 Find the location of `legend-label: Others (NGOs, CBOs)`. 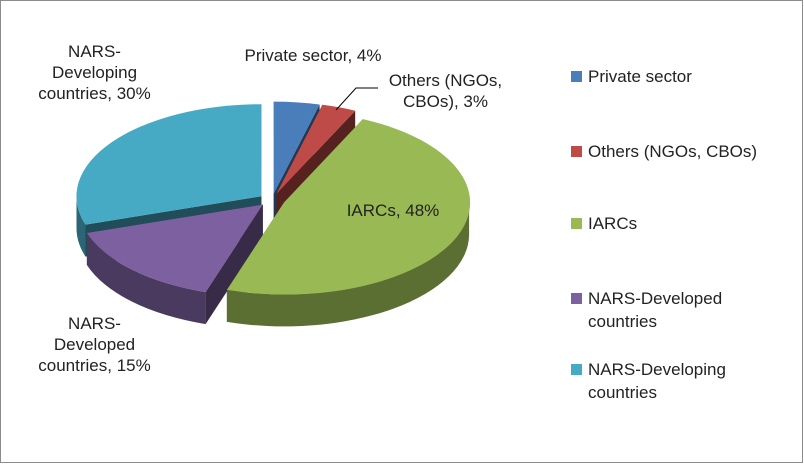

legend-label: Others (NGOs, CBOs) is located at coordinates (673, 151).